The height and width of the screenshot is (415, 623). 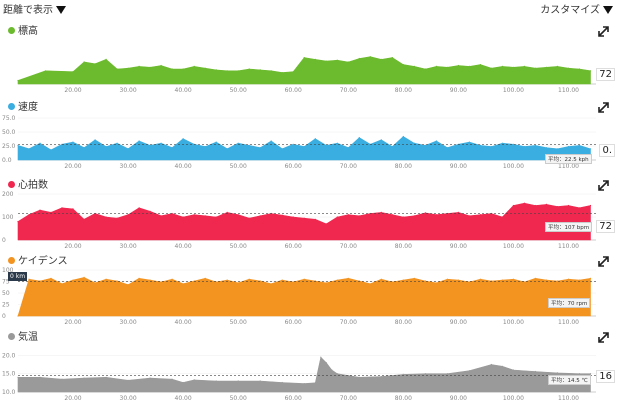 What do you see at coordinates (238, 246) in the screenshot?
I see `heart-x-tick-label: 50.00` at bounding box center [238, 246].